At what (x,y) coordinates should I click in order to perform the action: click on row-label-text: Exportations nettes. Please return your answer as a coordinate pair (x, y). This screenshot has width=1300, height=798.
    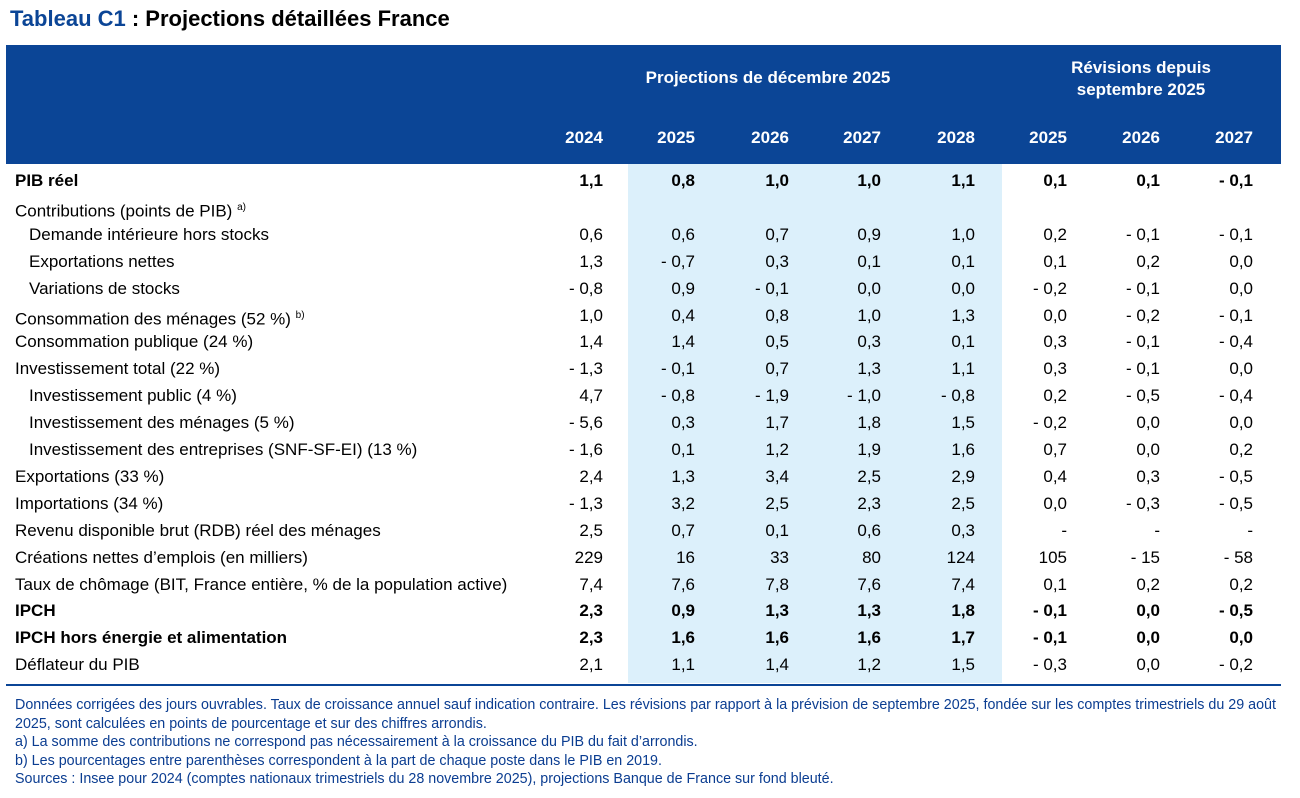
    Looking at the image, I should click on (102, 261).